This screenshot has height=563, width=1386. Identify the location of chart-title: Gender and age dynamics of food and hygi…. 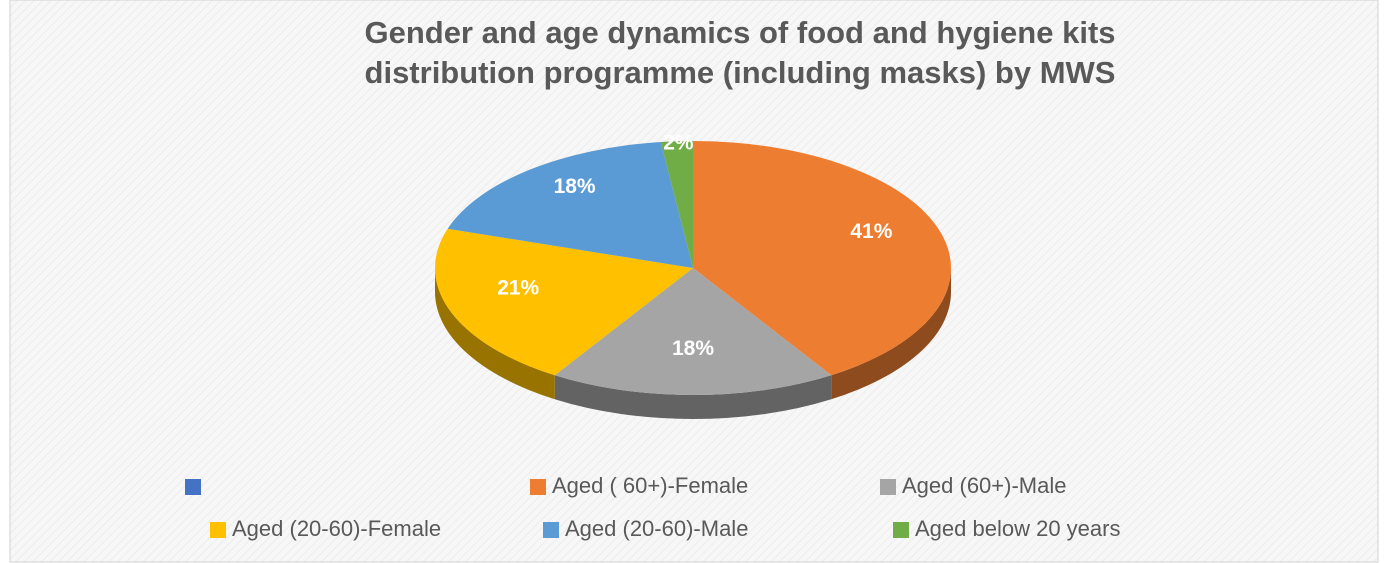
(739, 52).